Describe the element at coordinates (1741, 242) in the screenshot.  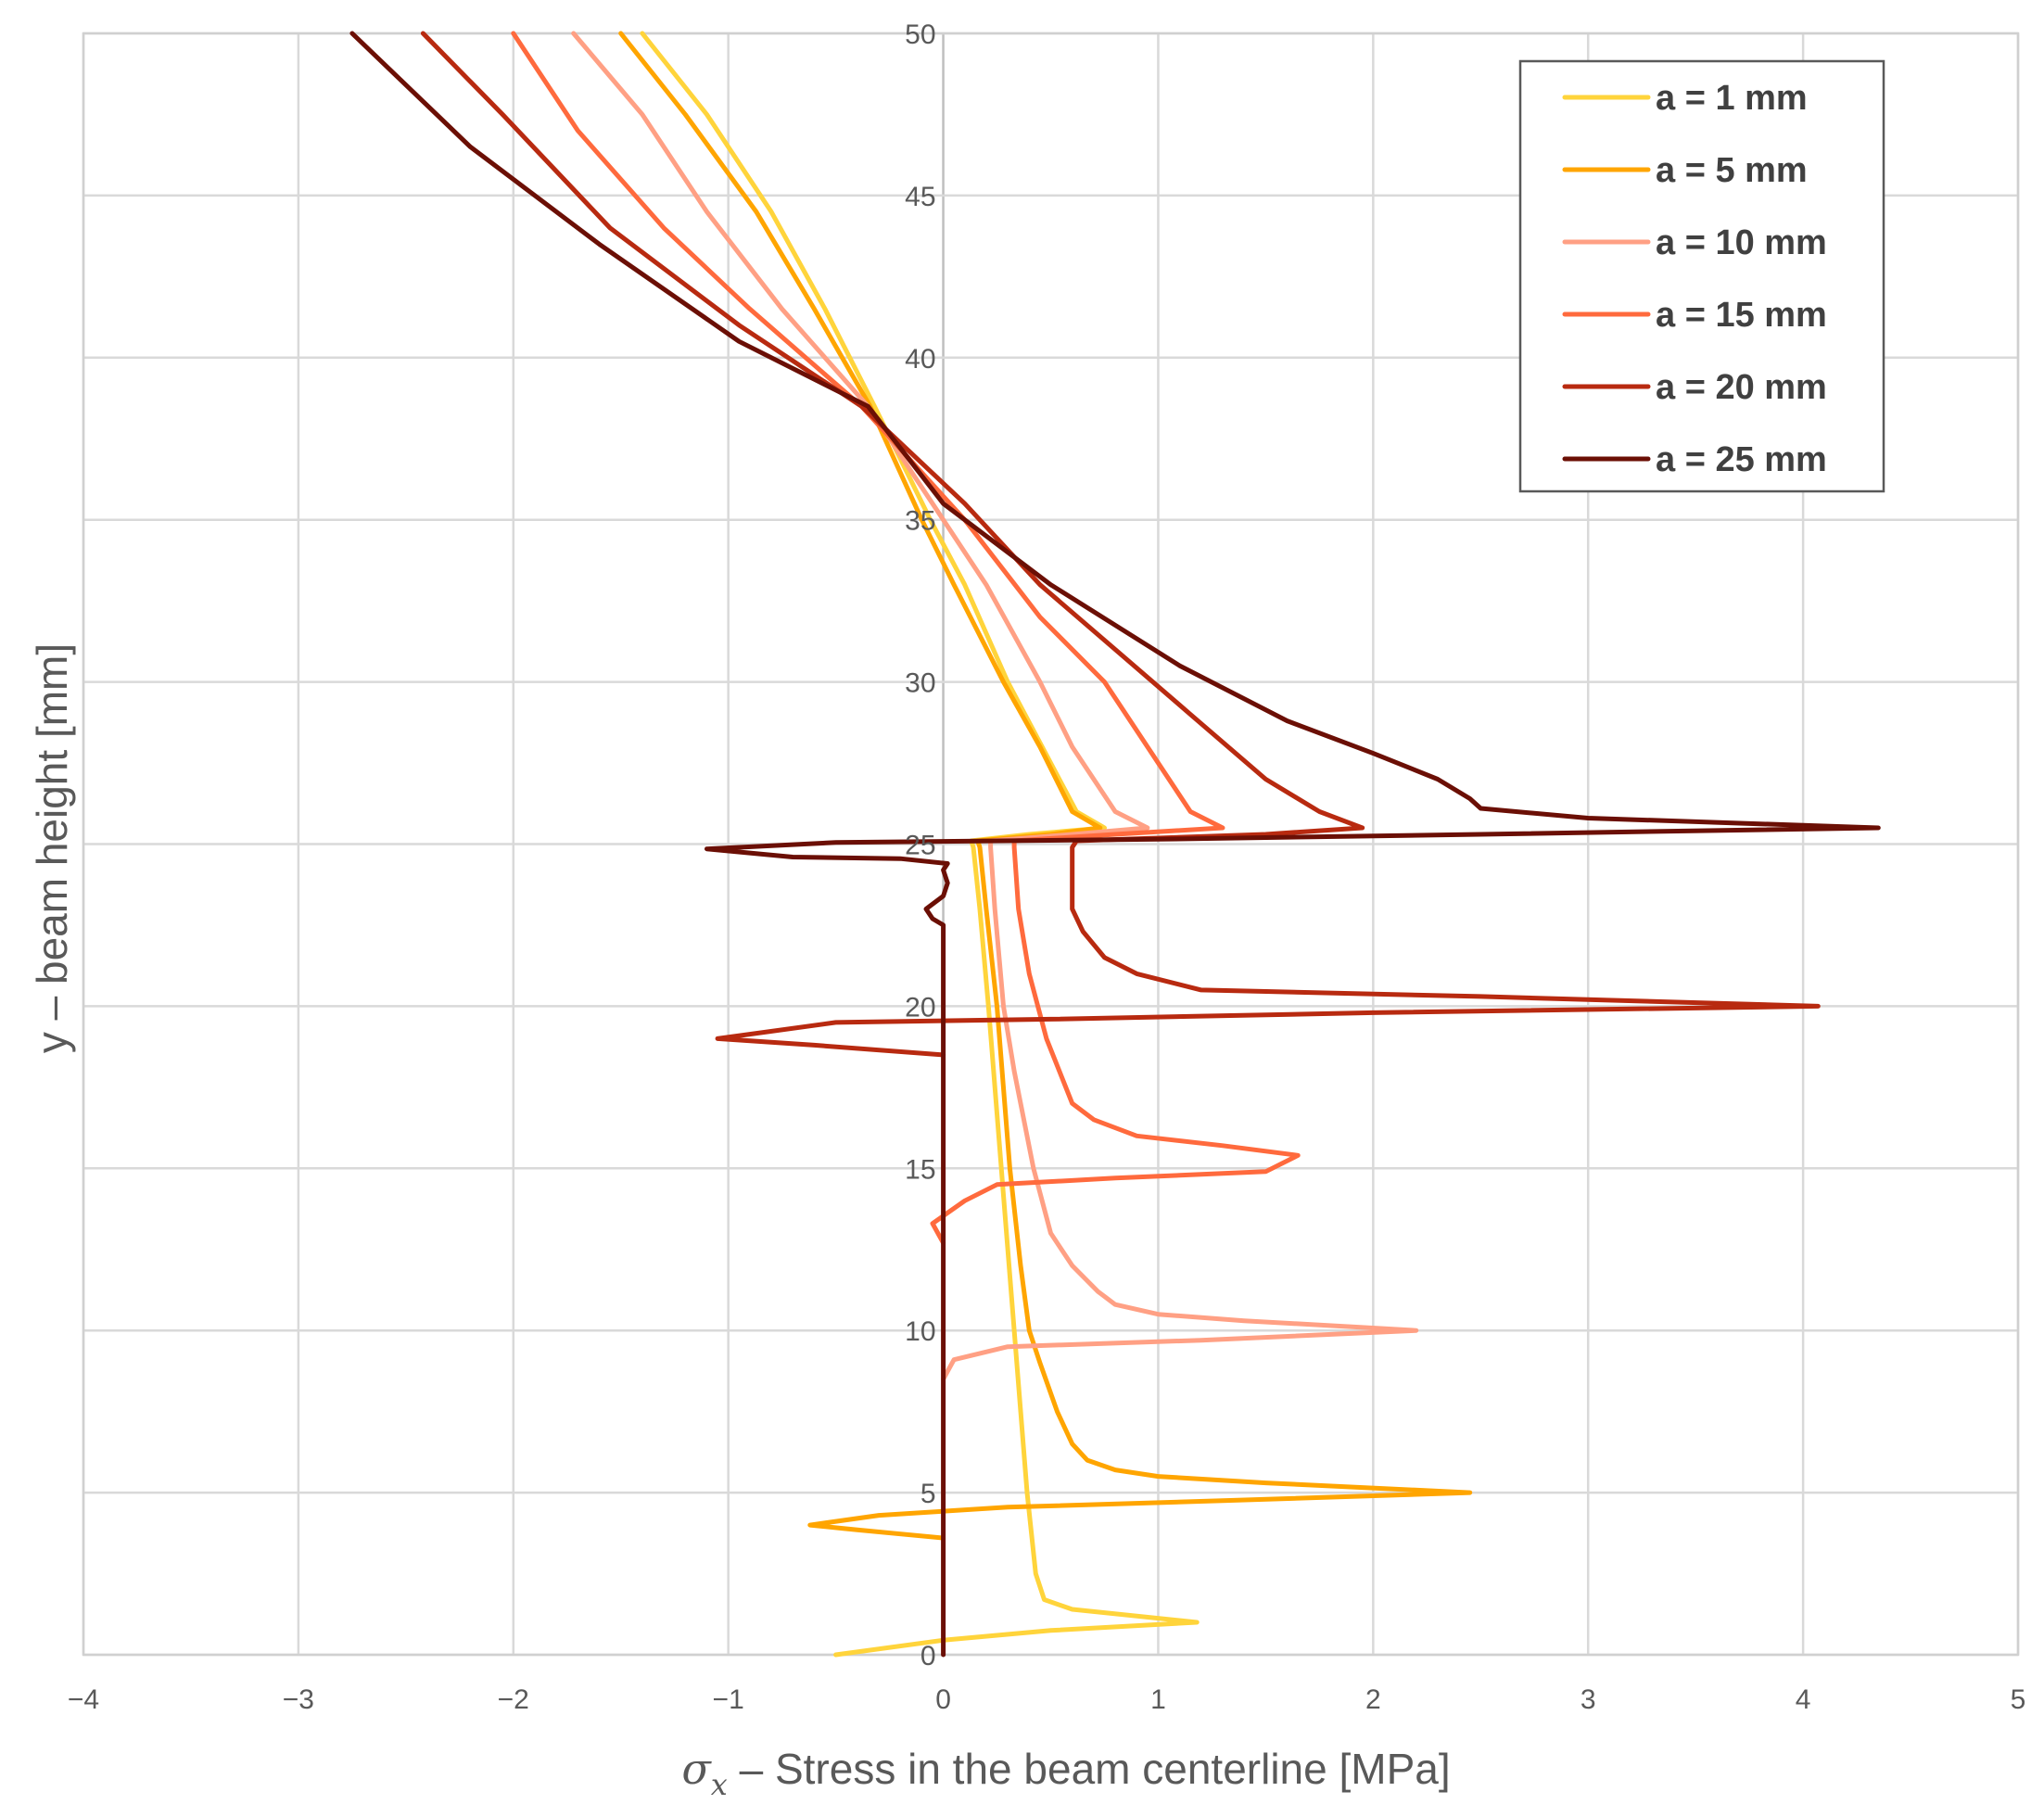
I see `legend-label: a = 10 mm` at that location.